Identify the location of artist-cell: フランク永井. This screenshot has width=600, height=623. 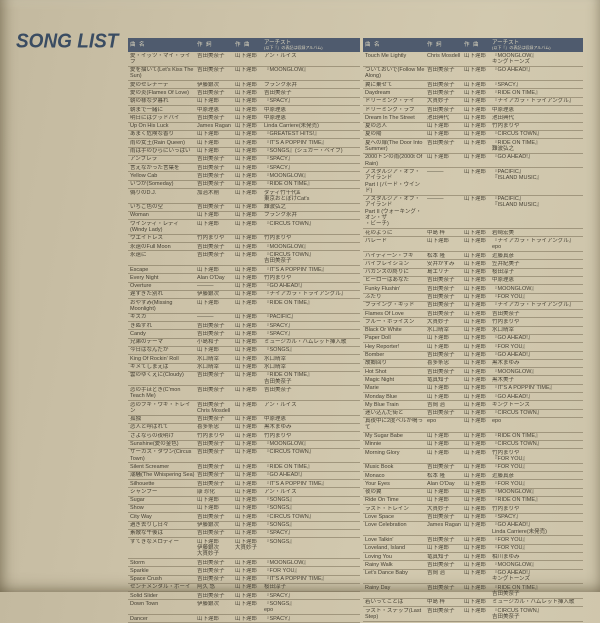
(281, 215).